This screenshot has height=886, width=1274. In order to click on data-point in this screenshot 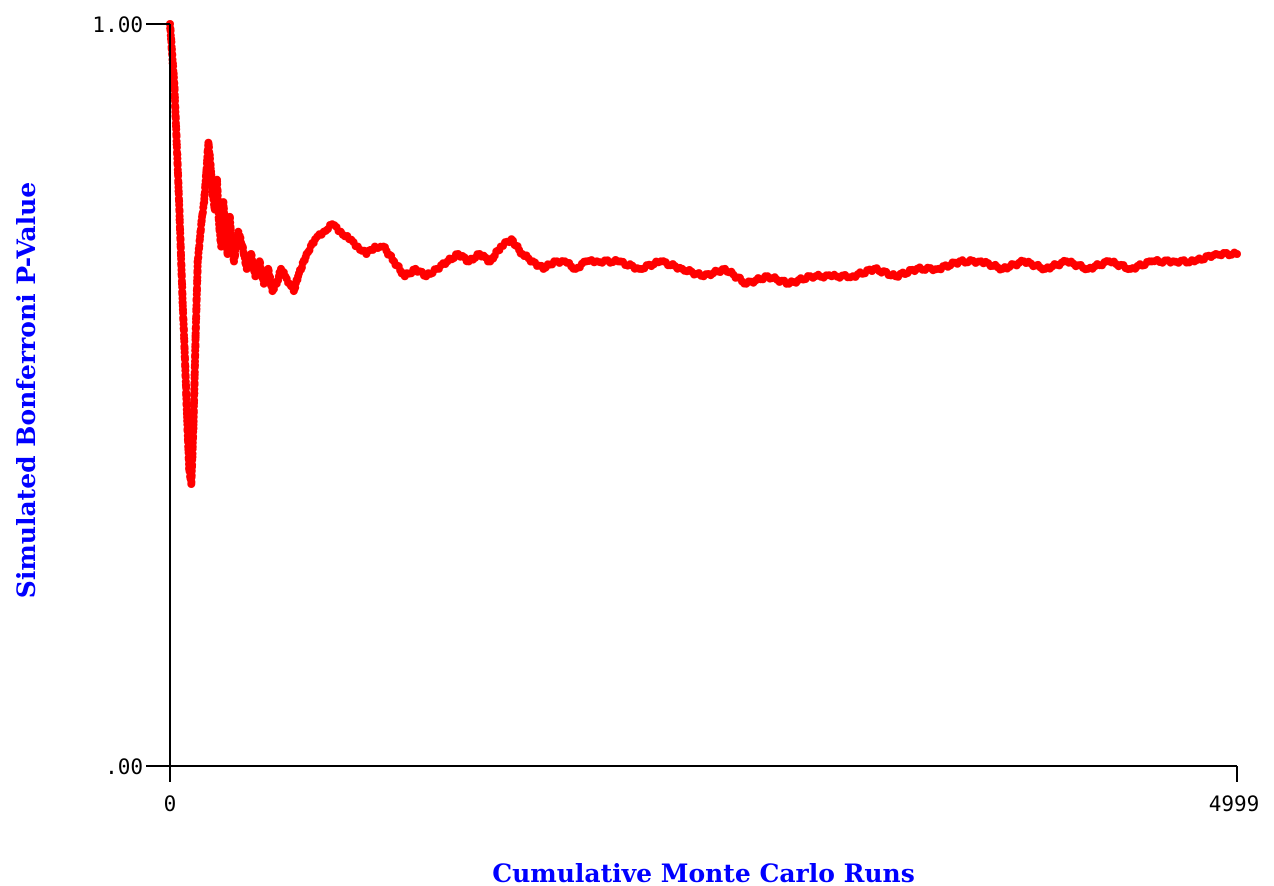, I will do `click(1237, 254)`.